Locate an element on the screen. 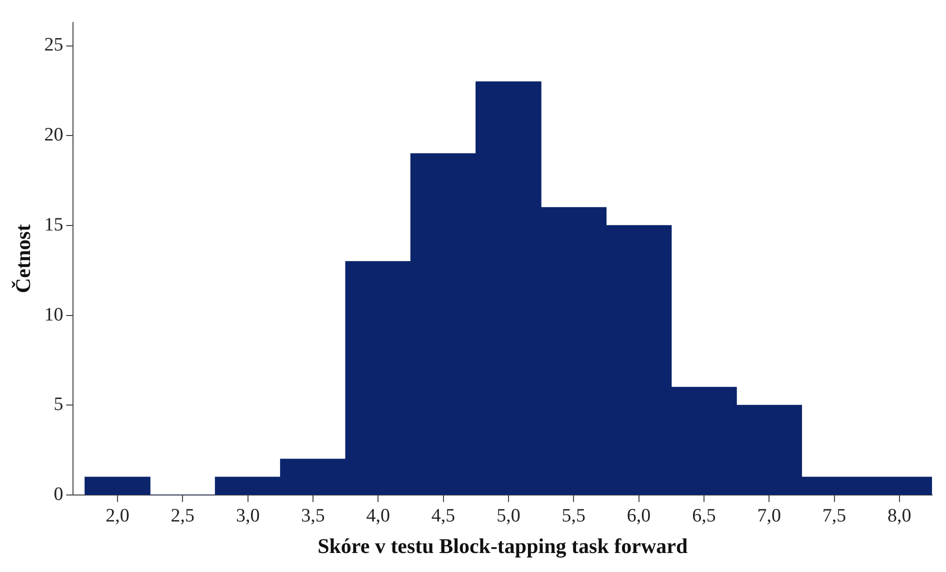 Image resolution: width=946 pixels, height=572 pixels. x-tick-label: 7,0 is located at coordinates (769, 515).